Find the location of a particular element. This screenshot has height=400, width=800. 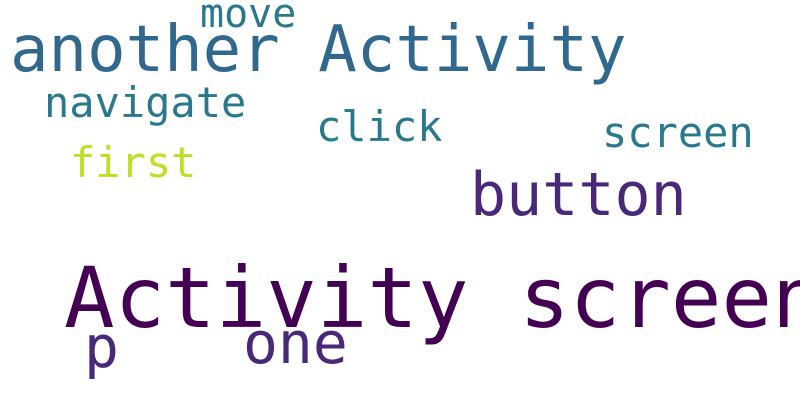

word-another-activity: another Activity is located at coordinates (318, 50).